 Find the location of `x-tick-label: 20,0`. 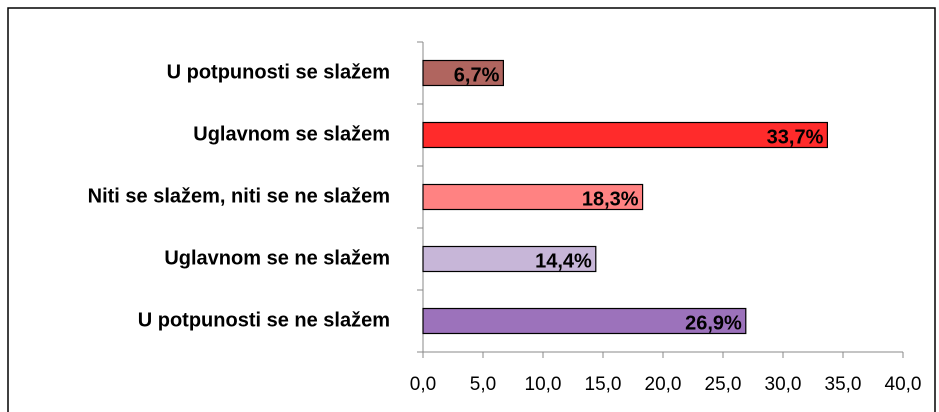

x-tick-label: 20,0 is located at coordinates (663, 384).